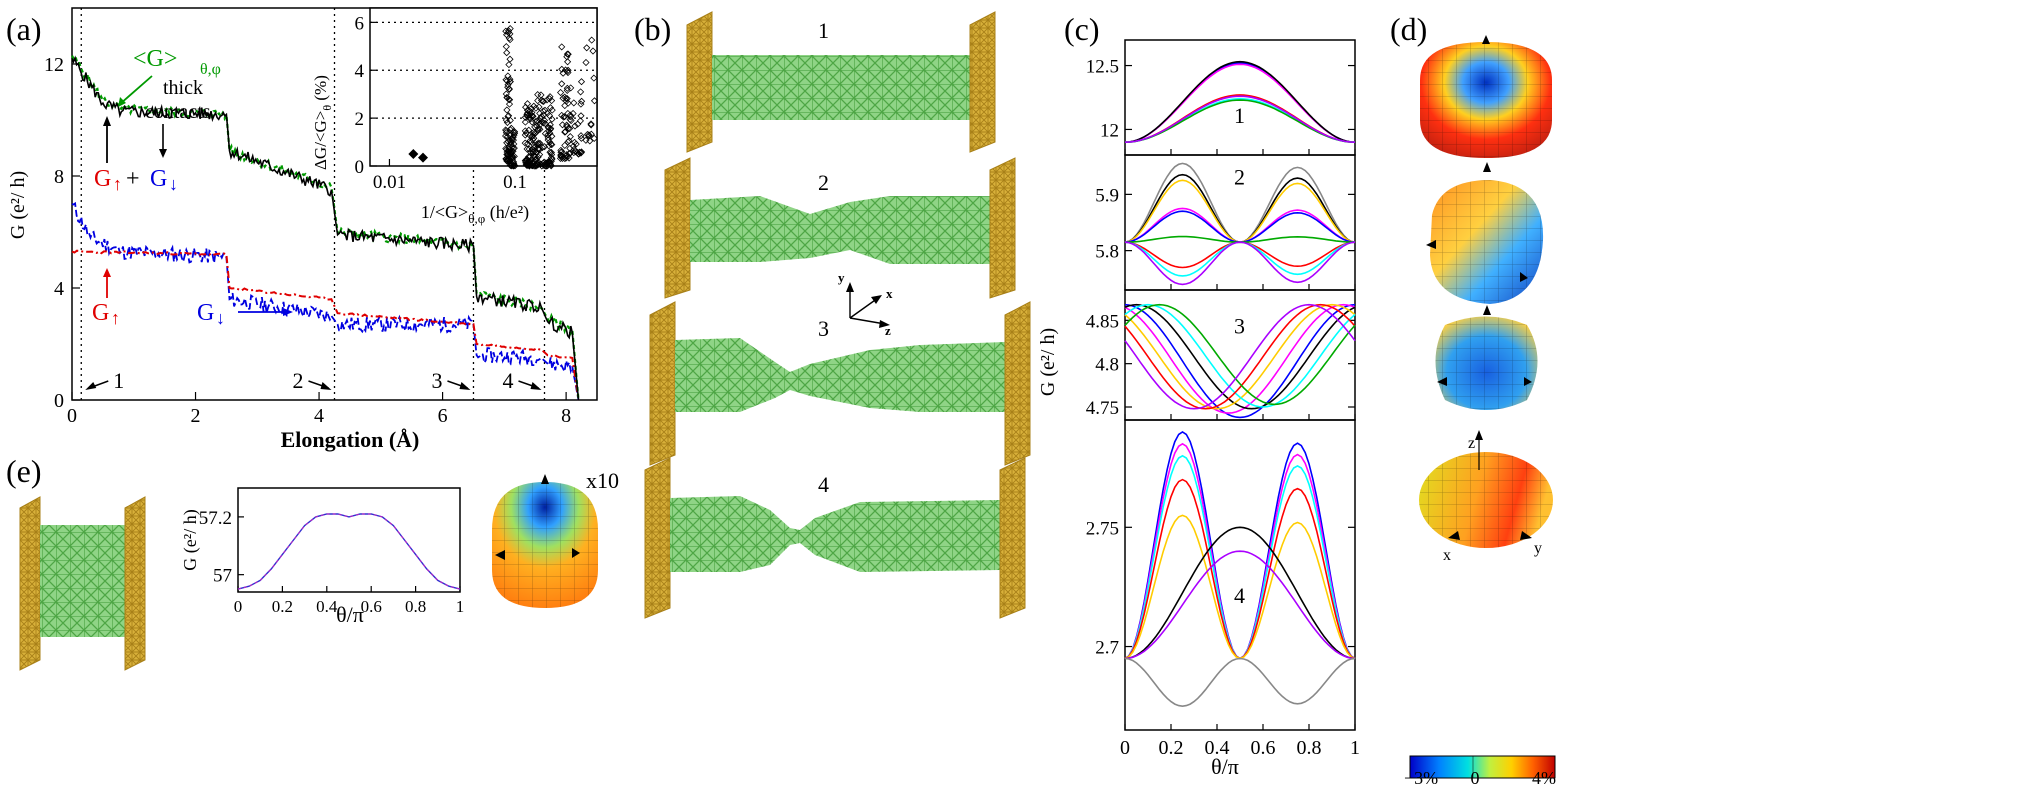 This screenshot has height=785, width=2039. What do you see at coordinates (210, 69) in the screenshot?
I see `avg-subscript: θ,φ` at bounding box center [210, 69].